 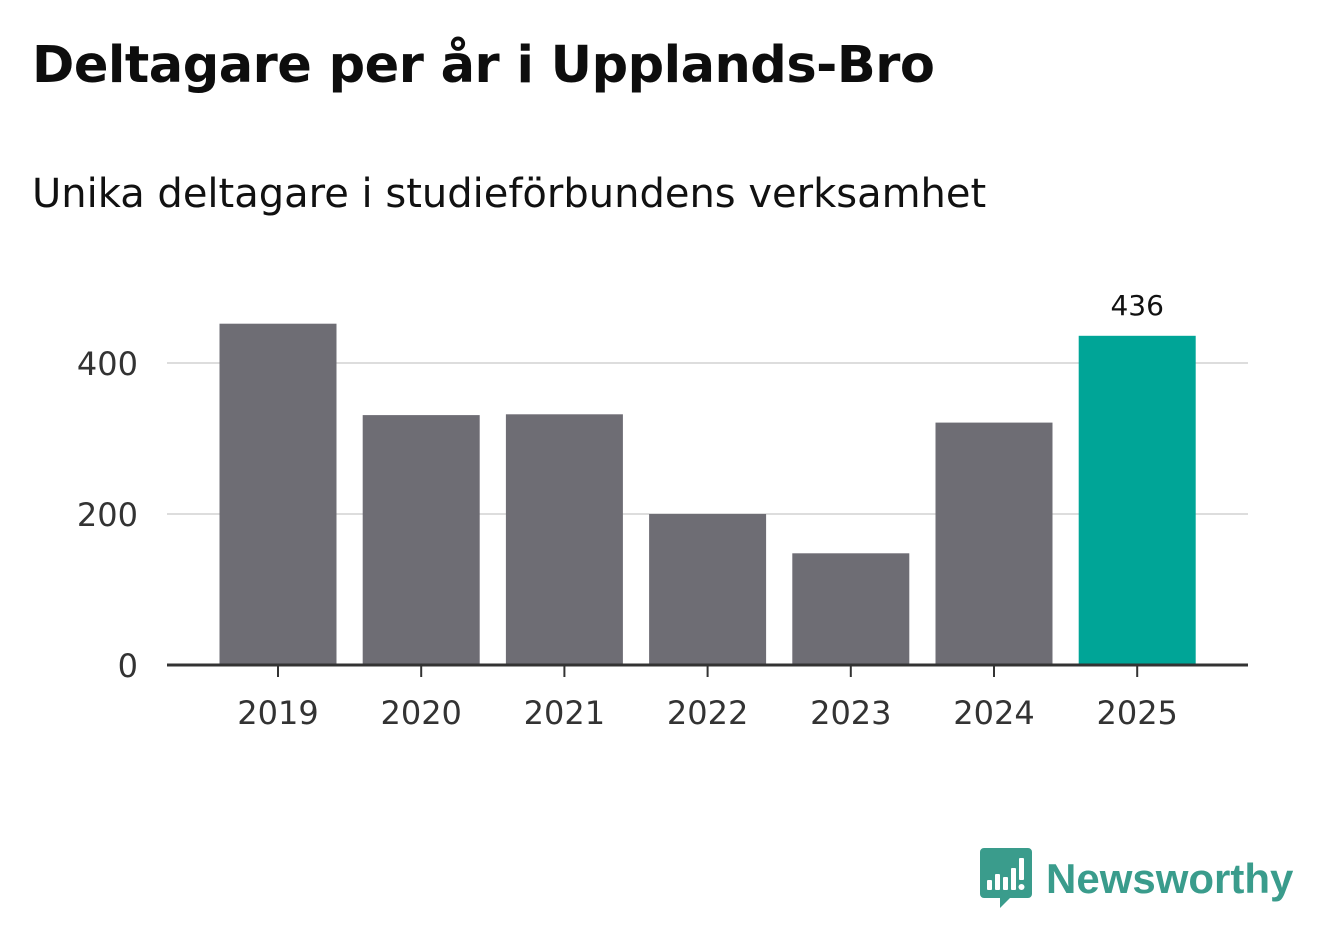 What do you see at coordinates (993, 713) in the screenshot?
I see `x-tick-label: 2024` at bounding box center [993, 713].